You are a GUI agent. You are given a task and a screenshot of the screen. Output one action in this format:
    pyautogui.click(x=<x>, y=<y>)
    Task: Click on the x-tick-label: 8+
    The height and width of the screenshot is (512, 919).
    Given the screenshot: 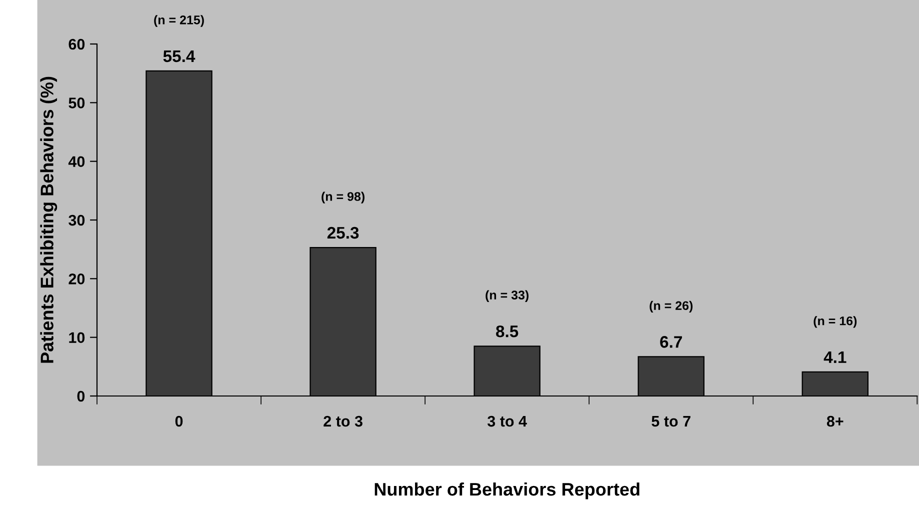 What is the action you would take?
    pyautogui.click(x=835, y=421)
    